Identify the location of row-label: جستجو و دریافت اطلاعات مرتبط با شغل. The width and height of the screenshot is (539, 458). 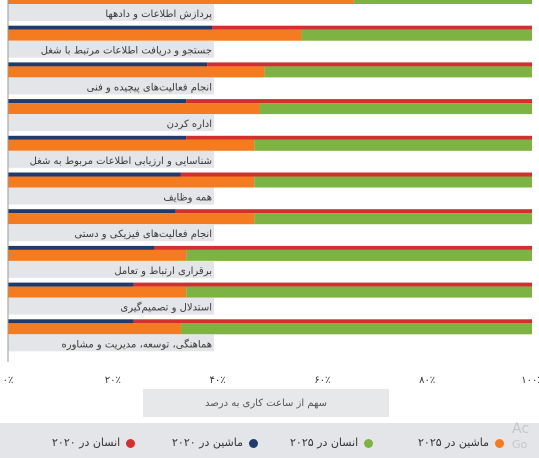
(126, 51).